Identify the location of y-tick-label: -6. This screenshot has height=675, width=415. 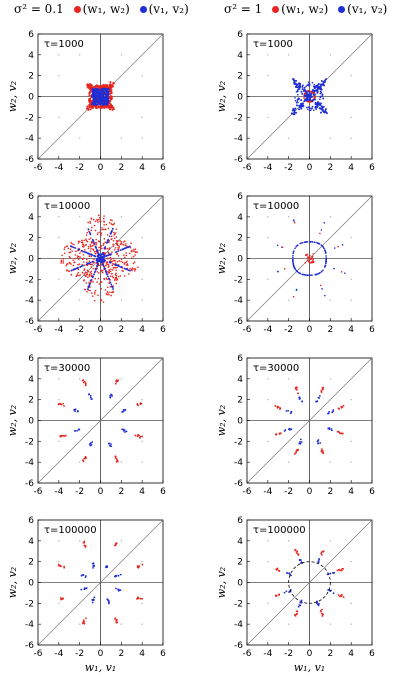
(29, 484).